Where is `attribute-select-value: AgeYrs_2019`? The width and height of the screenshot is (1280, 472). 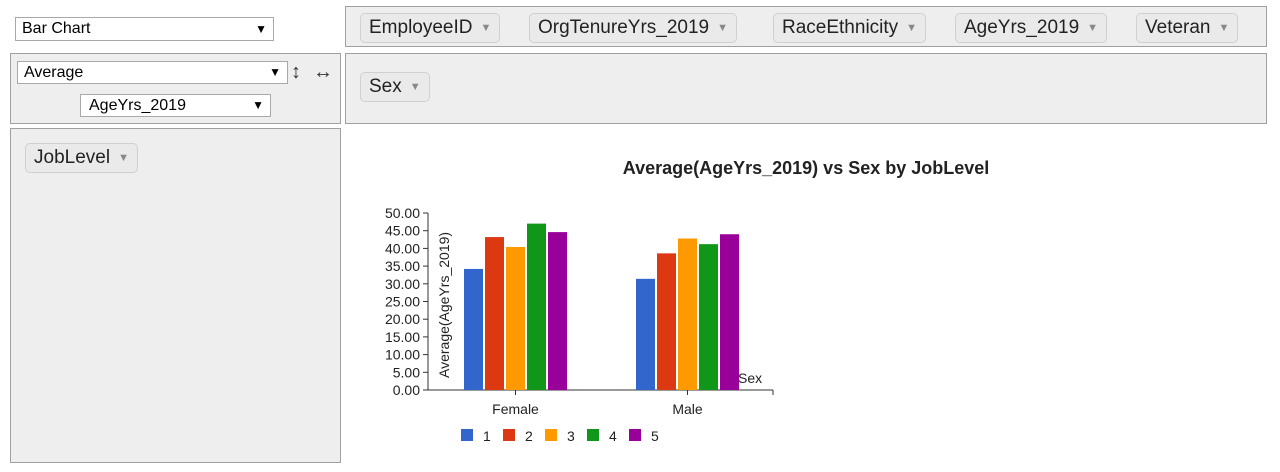 attribute-select-value: AgeYrs_2019 is located at coordinates (137, 105).